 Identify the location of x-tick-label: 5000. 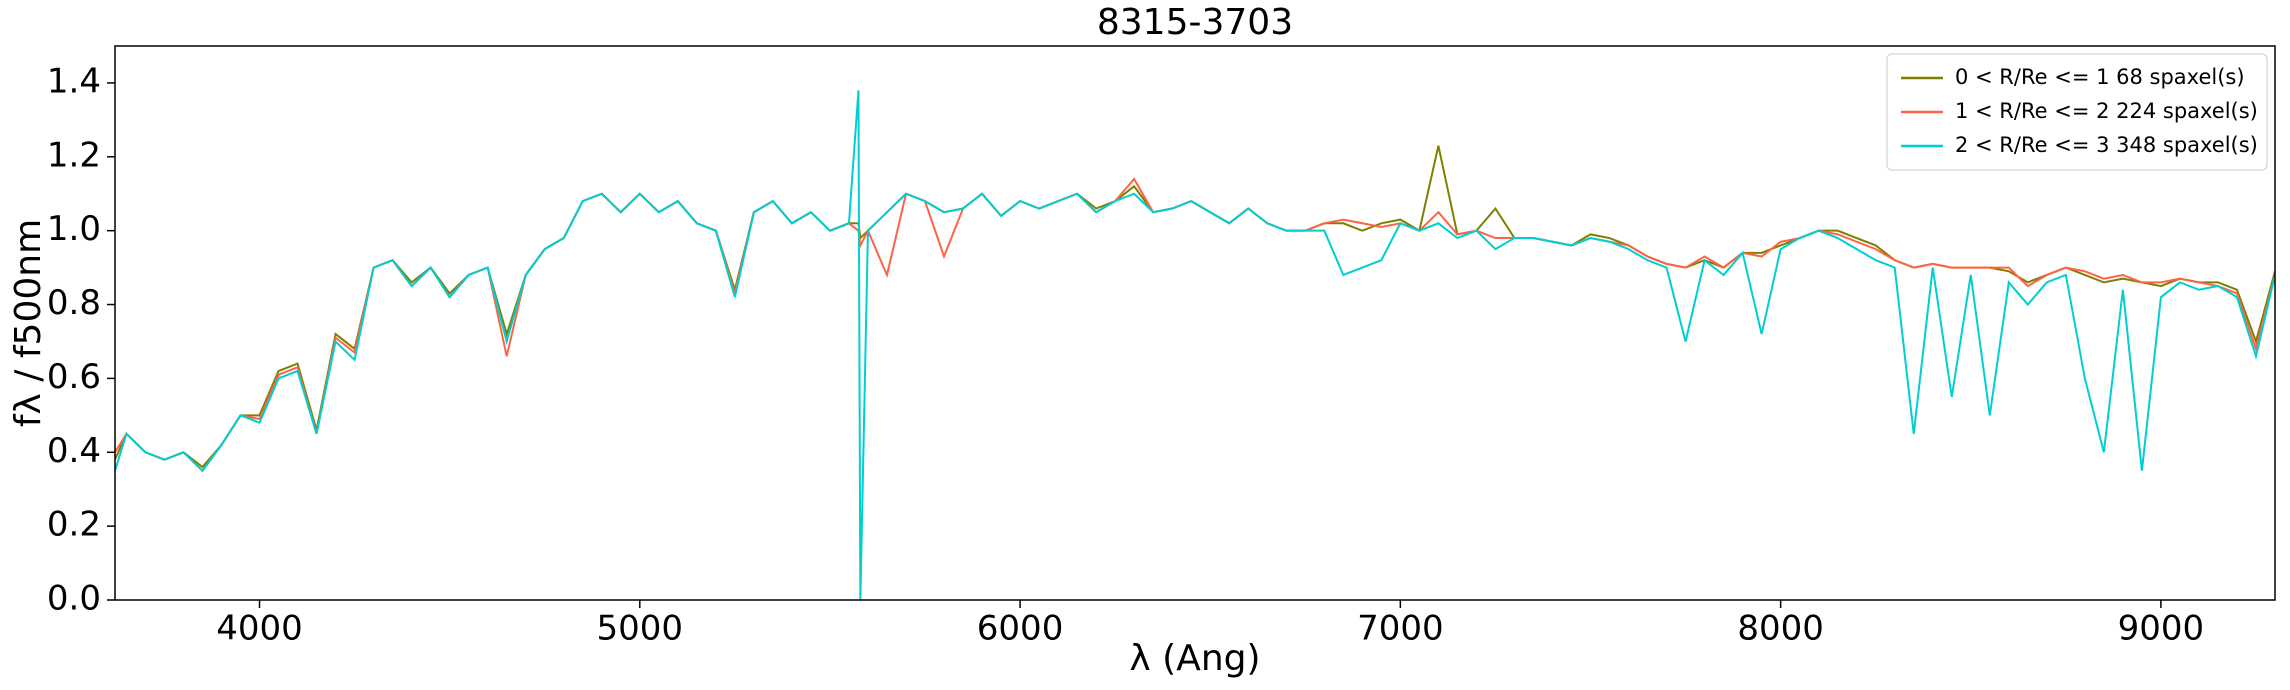
(640, 629).